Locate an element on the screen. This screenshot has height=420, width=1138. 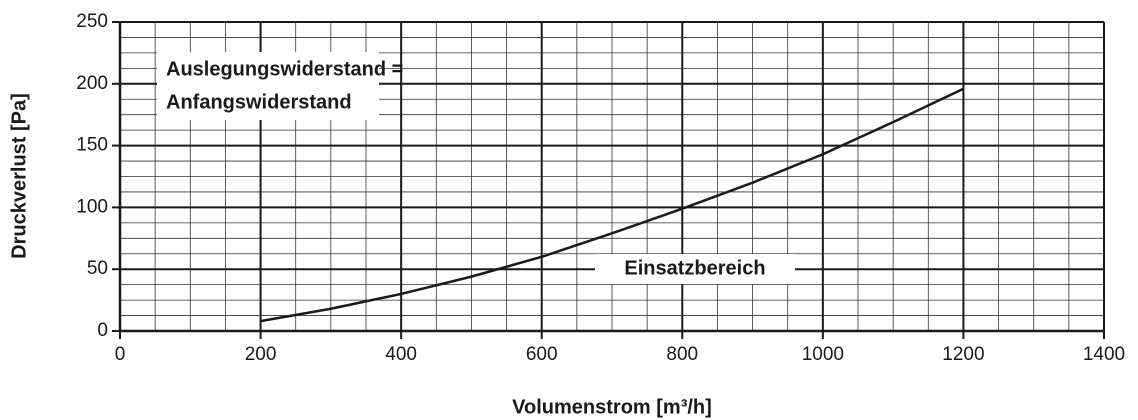
x-tick-label: 800 is located at coordinates (682, 354).